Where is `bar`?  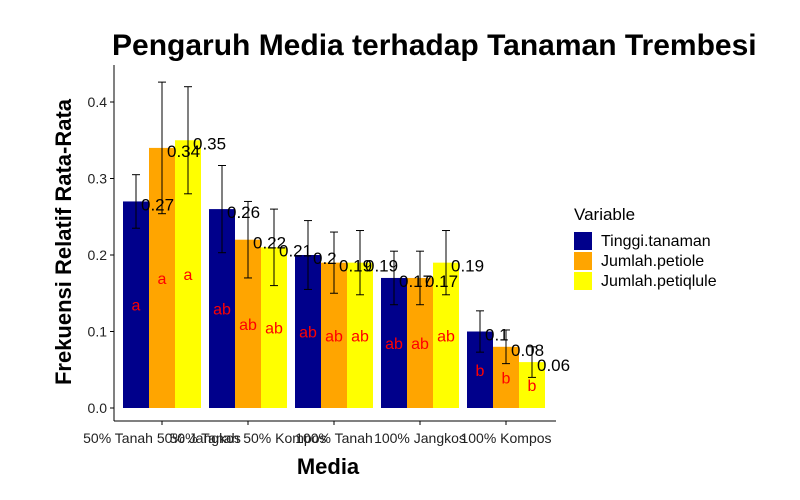
bar is located at coordinates (136, 304).